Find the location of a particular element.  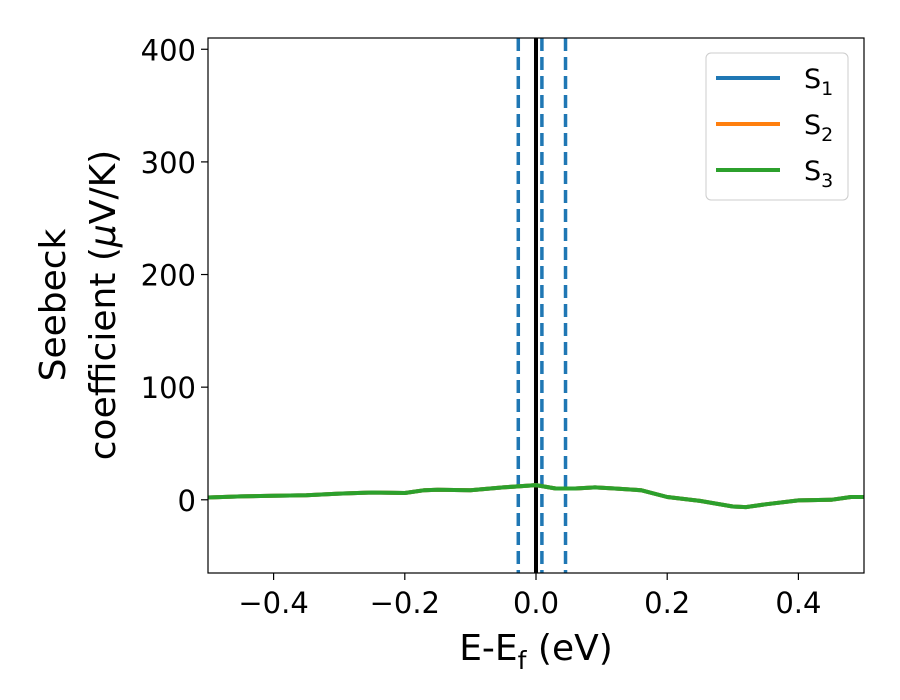

x-axis-title: E-Ef (eV) is located at coordinates (536, 651).